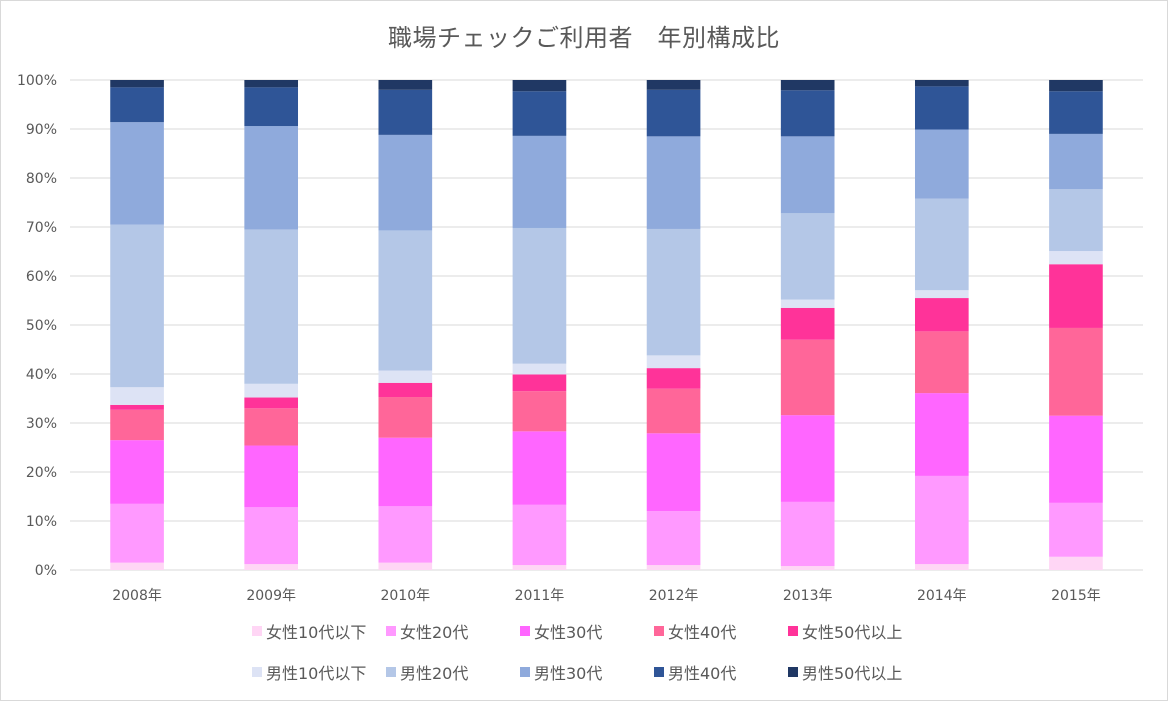  What do you see at coordinates (702, 673) in the screenshot?
I see `legend-label: 男性40代` at bounding box center [702, 673].